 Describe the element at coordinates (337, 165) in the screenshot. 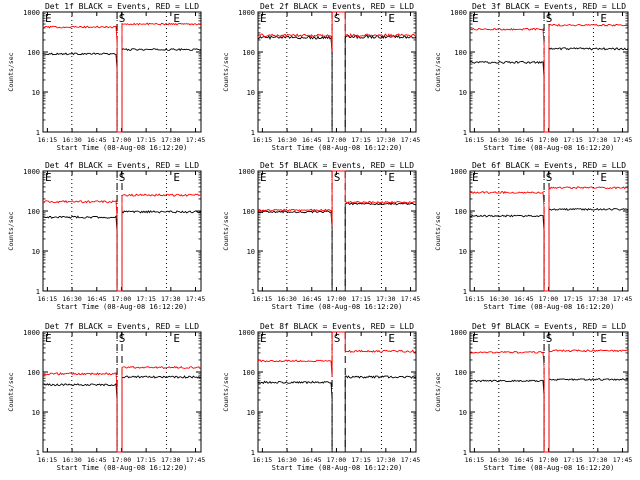

I see `panel-title: Det 5f BLACK = Events, RED = LLD` at that location.